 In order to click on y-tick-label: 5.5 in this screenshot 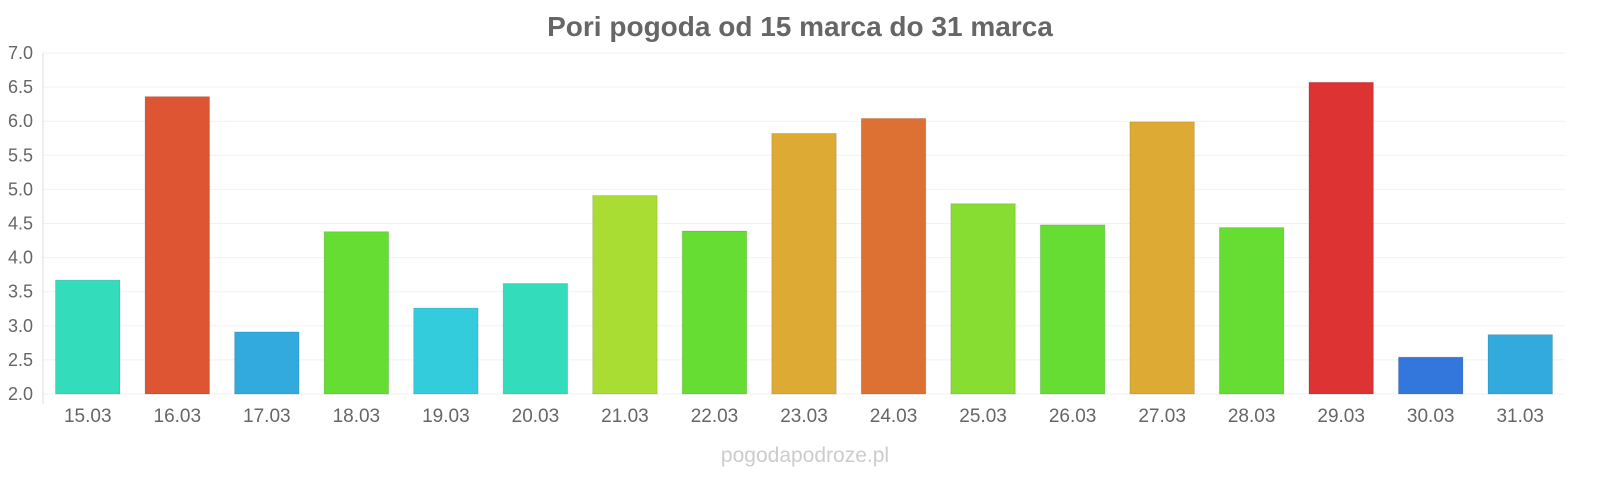, I will do `click(20, 155)`.